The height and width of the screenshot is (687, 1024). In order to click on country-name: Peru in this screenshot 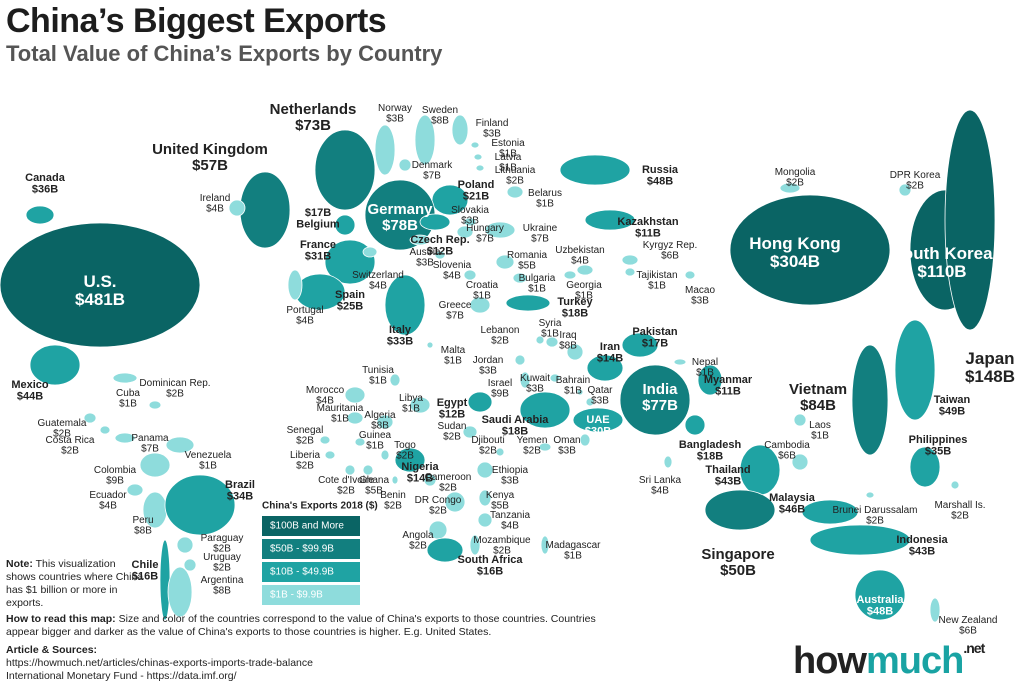, I will do `click(142, 520)`.